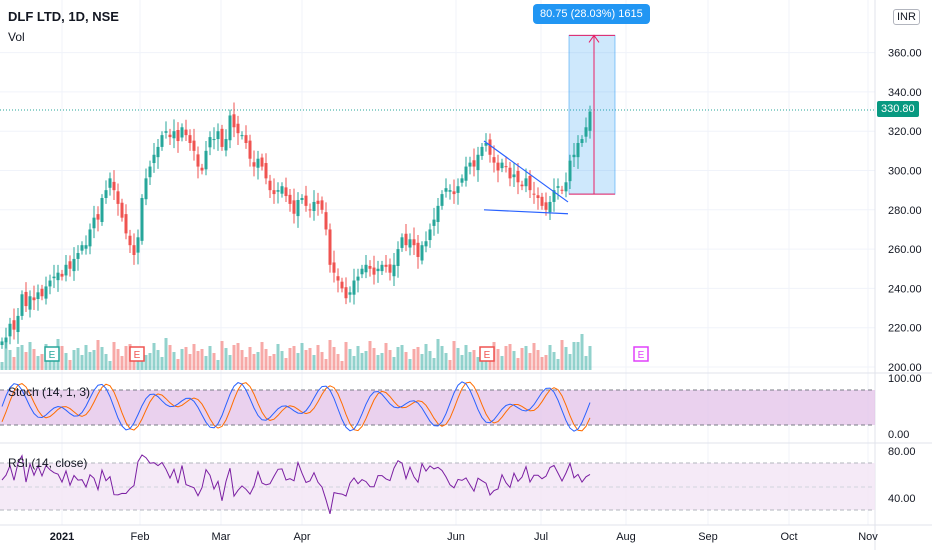 Image resolution: width=932 pixels, height=550 pixels. Describe the element at coordinates (296, 484) in the screenshot. I see `rsi-line` at that location.